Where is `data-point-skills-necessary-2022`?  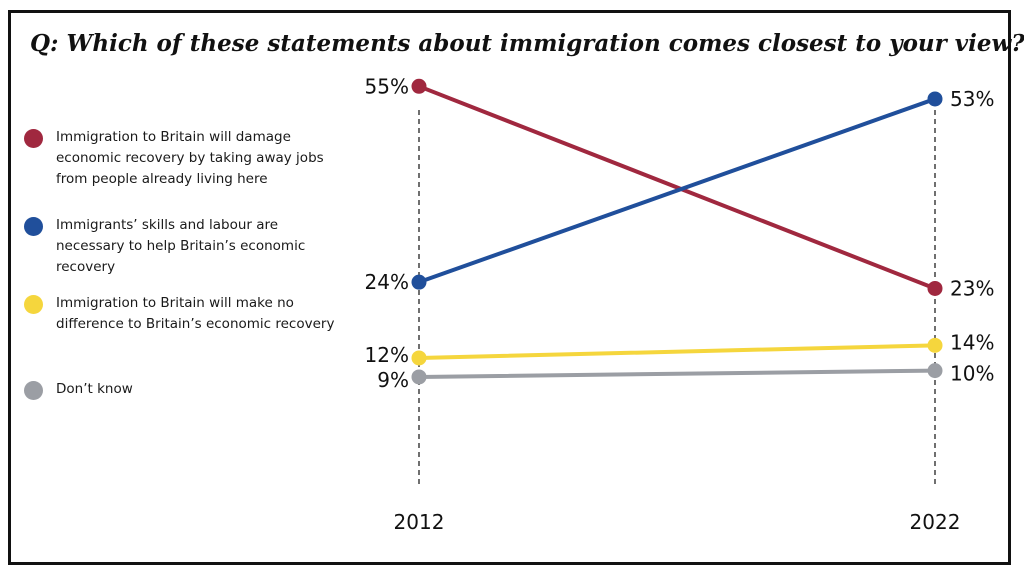
data-point-skills-necessary-2022 is located at coordinates (935, 99).